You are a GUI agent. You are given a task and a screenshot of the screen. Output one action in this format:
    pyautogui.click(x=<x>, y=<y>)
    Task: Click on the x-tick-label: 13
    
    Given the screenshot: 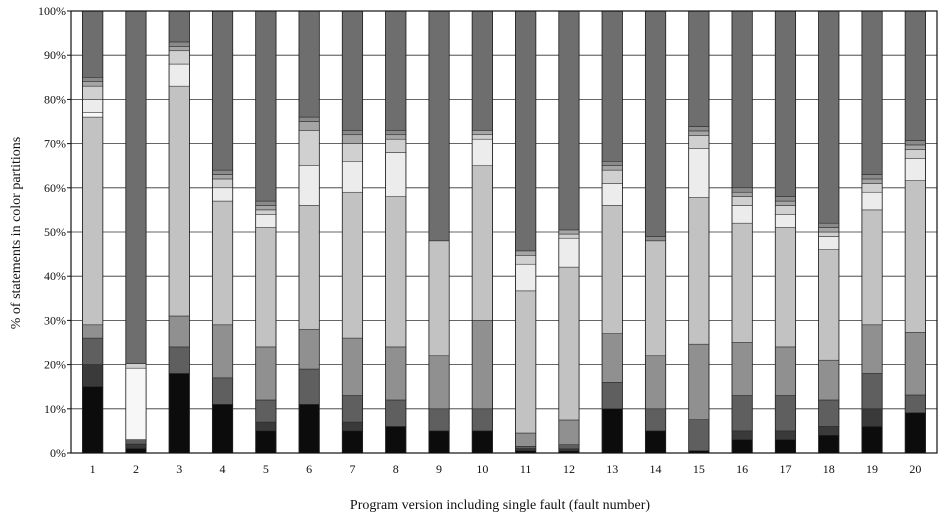 What is the action you would take?
    pyautogui.click(x=612, y=469)
    